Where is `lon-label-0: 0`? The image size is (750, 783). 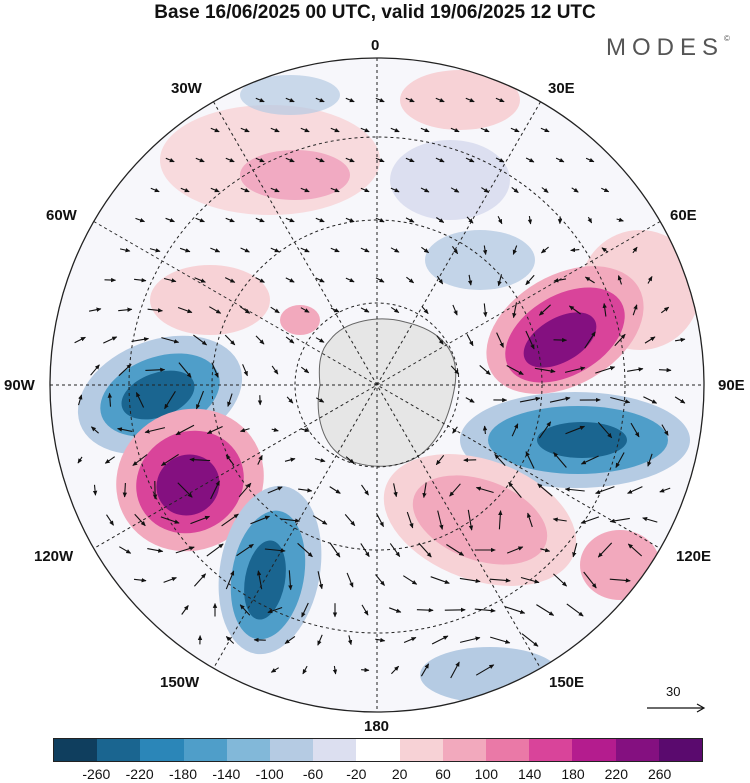 lon-label-0: 0 is located at coordinates (375, 45).